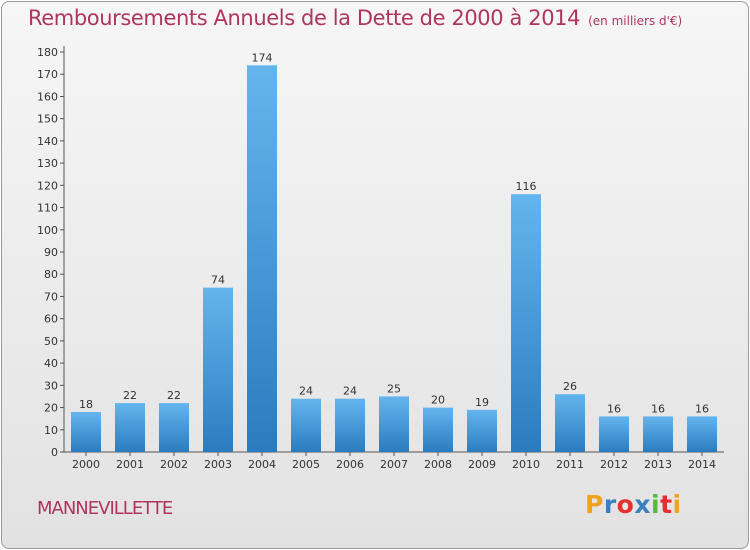 The width and height of the screenshot is (750, 550). I want to click on x-tick-label: 2006, so click(350, 464).